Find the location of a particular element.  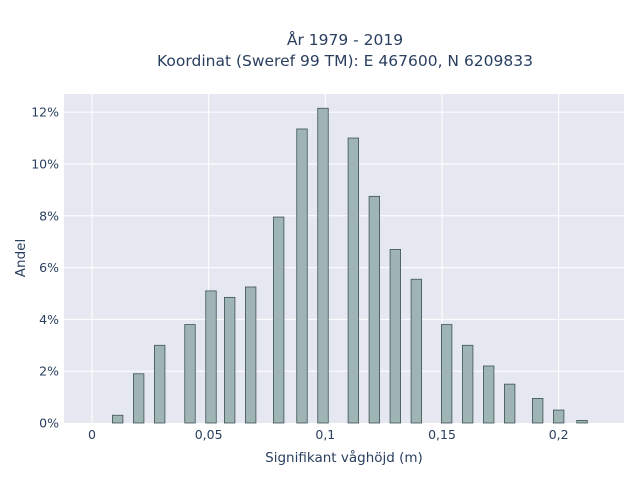

y-tick-label-4: 8% is located at coordinates (49, 215).